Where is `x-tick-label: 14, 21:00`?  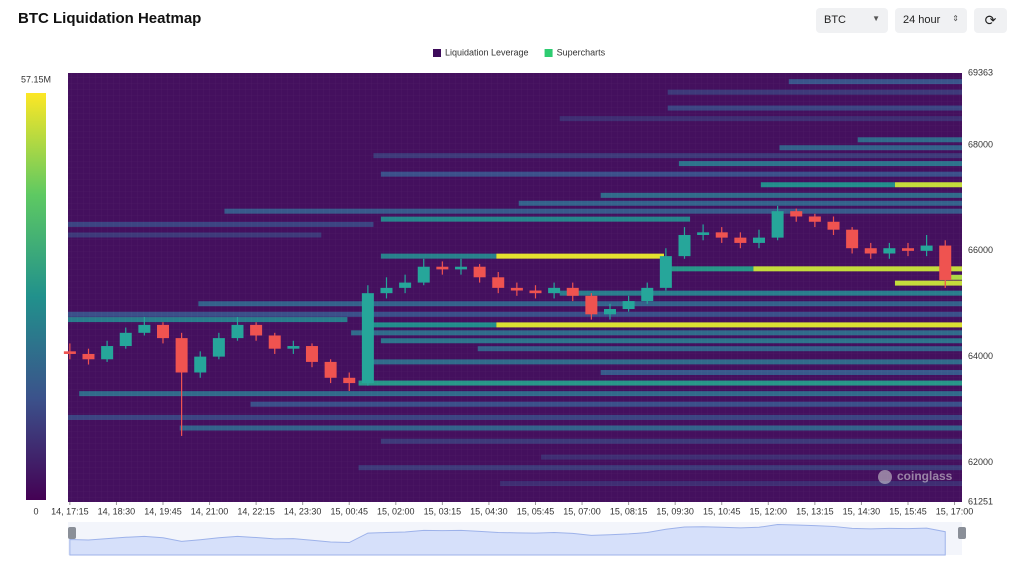 x-tick-label: 14, 21:00 is located at coordinates (210, 511).